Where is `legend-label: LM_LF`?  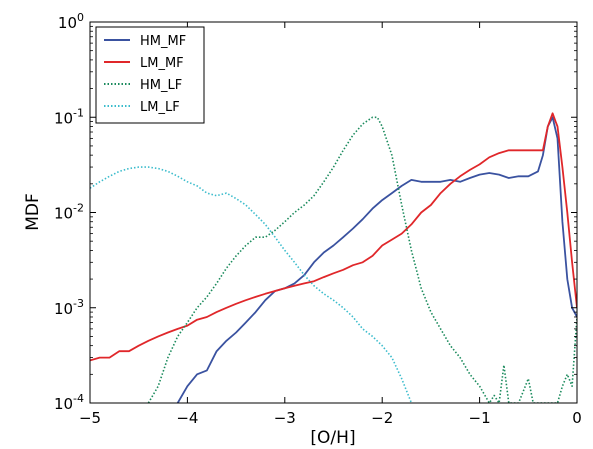 legend-label: LM_LF is located at coordinates (160, 107).